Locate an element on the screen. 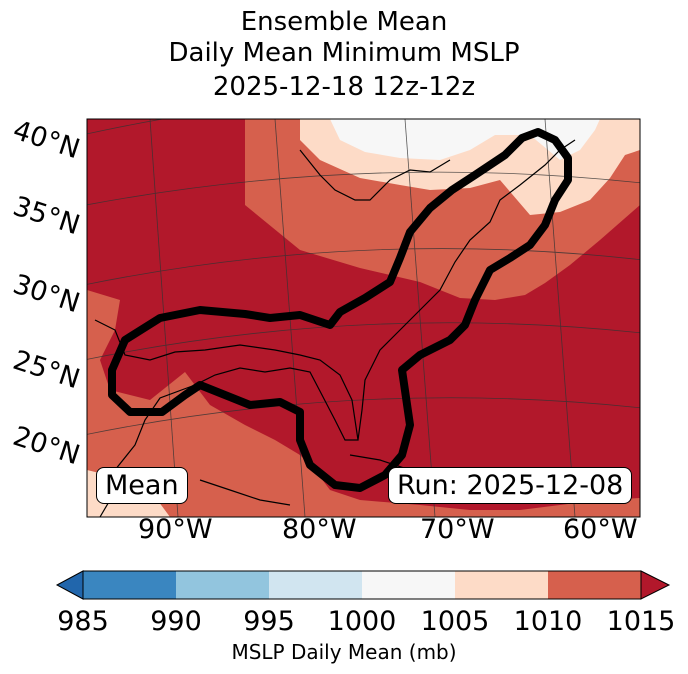 This screenshot has height=674, width=688. colorbar-extend-high is located at coordinates (655, 585).